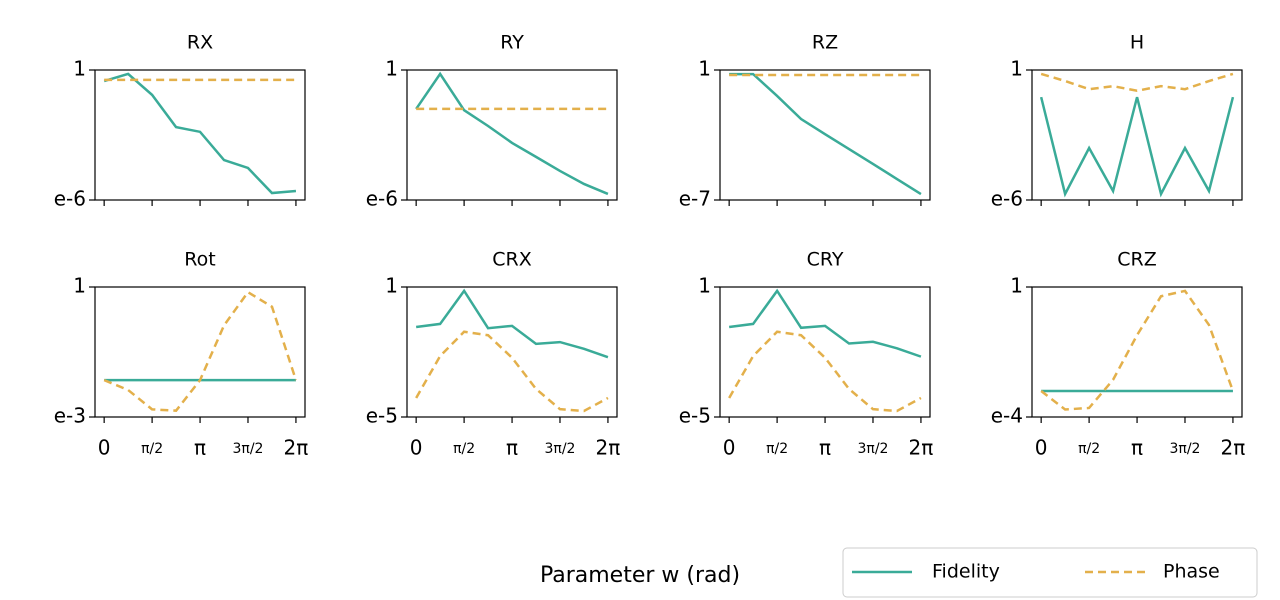  What do you see at coordinates (825, 43) in the screenshot?
I see `subplot-title: RZ` at bounding box center [825, 43].